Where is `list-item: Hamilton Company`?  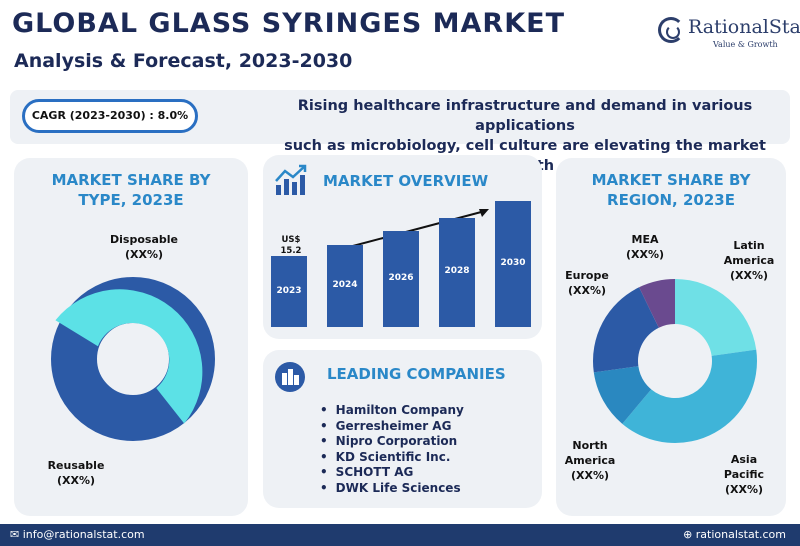
list-item: Hamilton Company is located at coordinates (392, 411).